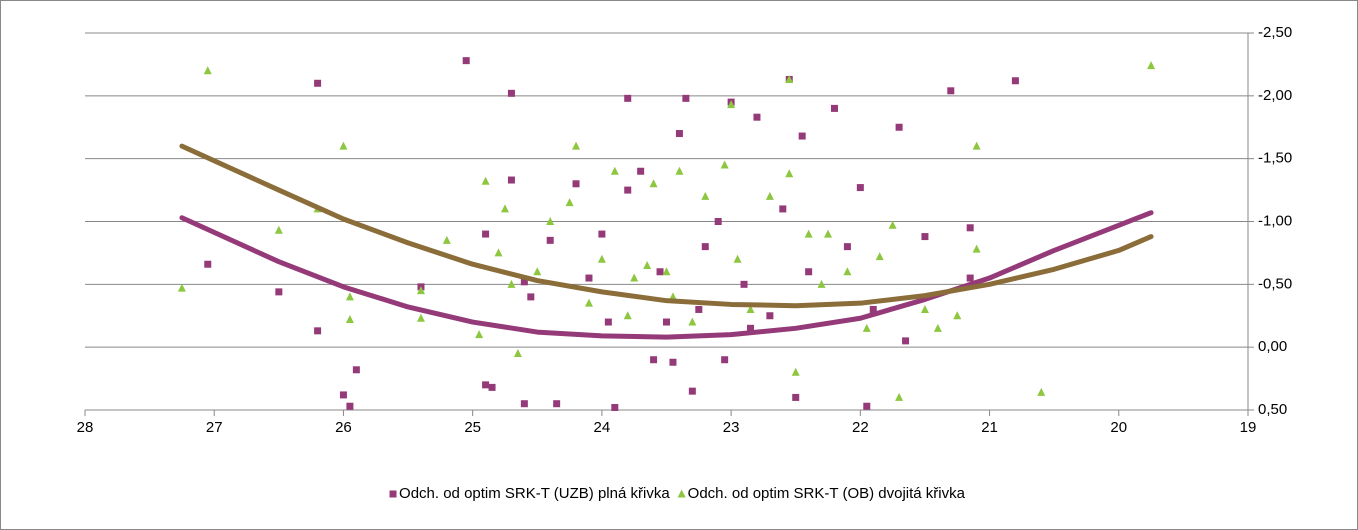 This screenshot has height=530, width=1358. Describe the element at coordinates (1275, 158) in the screenshot. I see `y-tick-label: -1,50` at that location.